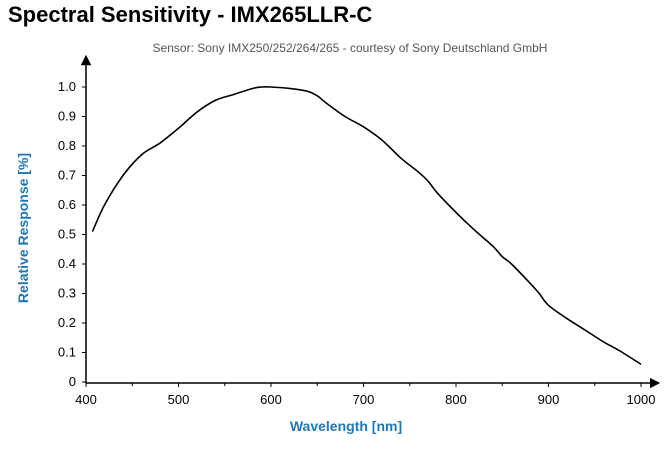 The height and width of the screenshot is (452, 669). Describe the element at coordinates (67, 175) in the screenshot. I see `y-tick-label: 0.7` at that location.